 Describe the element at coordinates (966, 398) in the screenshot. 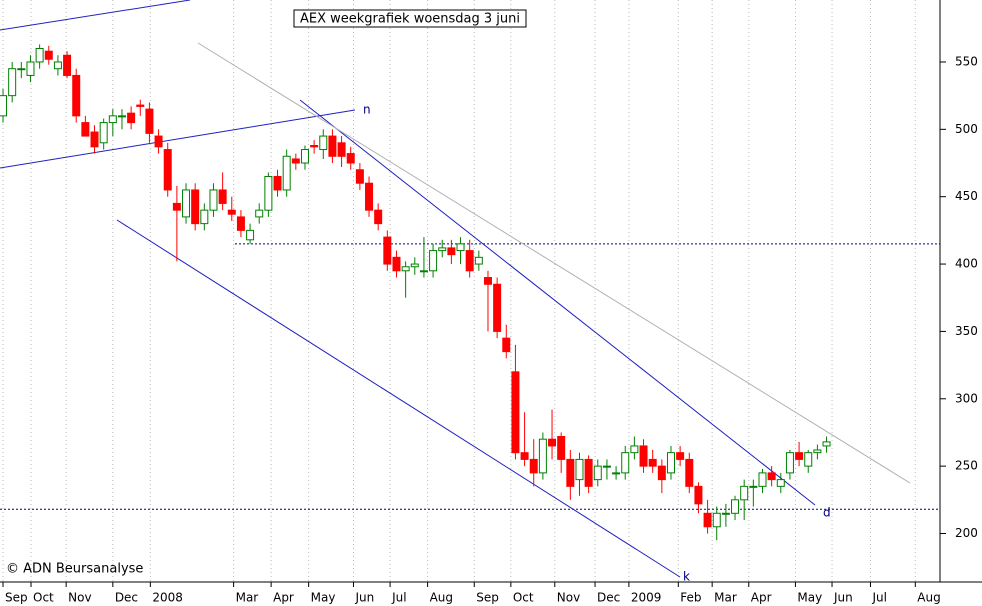

I see `y-tick-label: 300` at that location.